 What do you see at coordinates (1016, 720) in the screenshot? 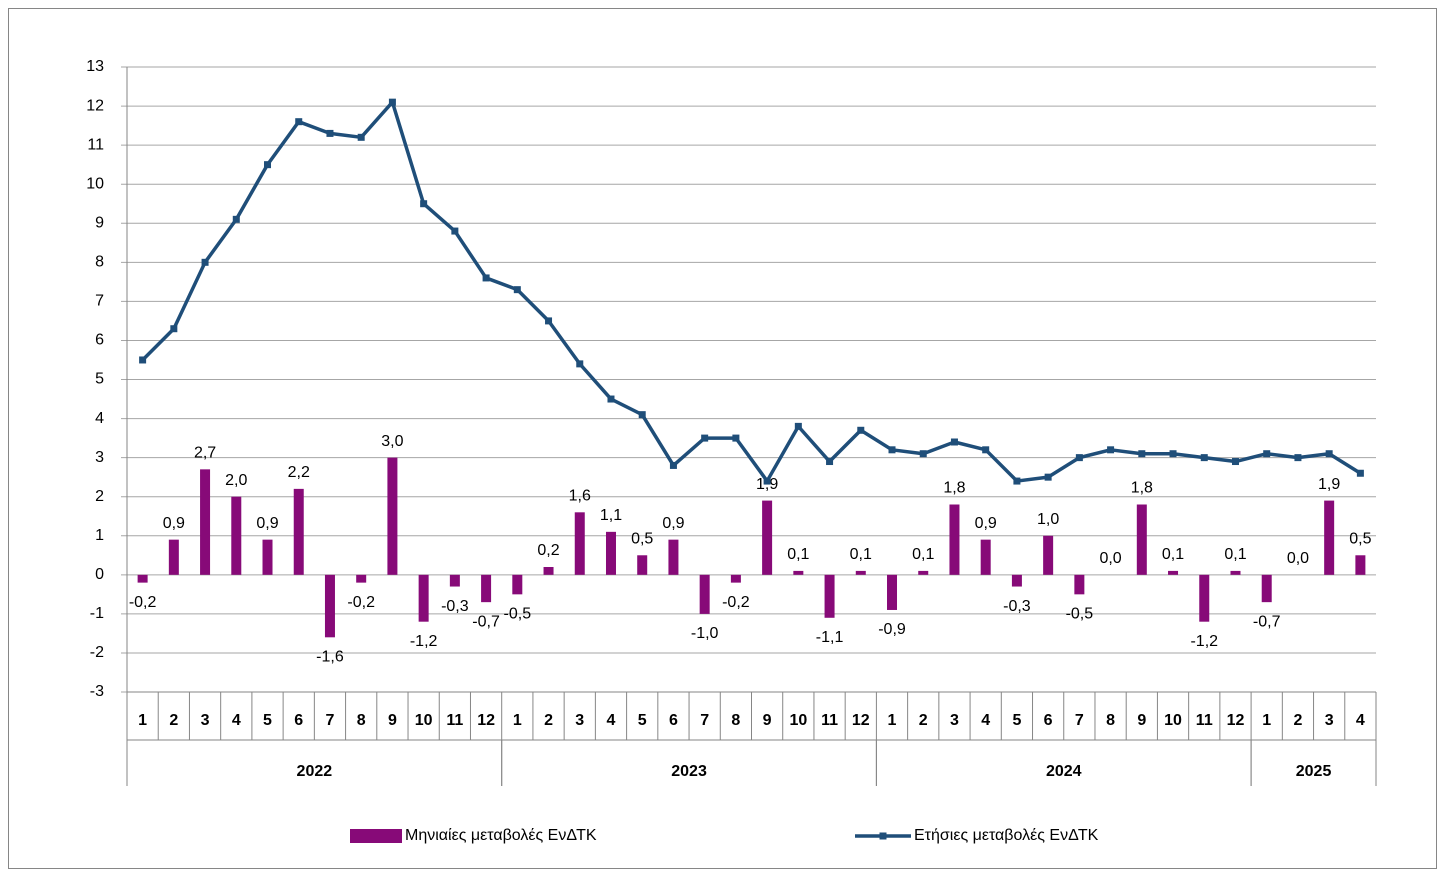
I see `x-tick-label: 5` at bounding box center [1016, 720].